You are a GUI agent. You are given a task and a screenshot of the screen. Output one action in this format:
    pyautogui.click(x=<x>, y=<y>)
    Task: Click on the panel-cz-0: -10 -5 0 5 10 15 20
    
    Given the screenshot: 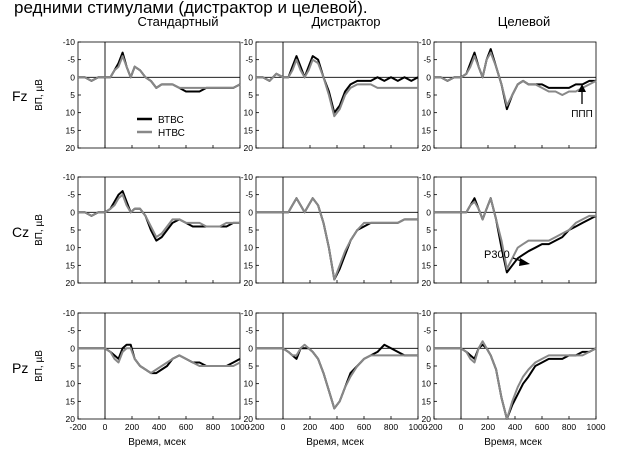 What is the action you would take?
    pyautogui.click(x=152, y=230)
    